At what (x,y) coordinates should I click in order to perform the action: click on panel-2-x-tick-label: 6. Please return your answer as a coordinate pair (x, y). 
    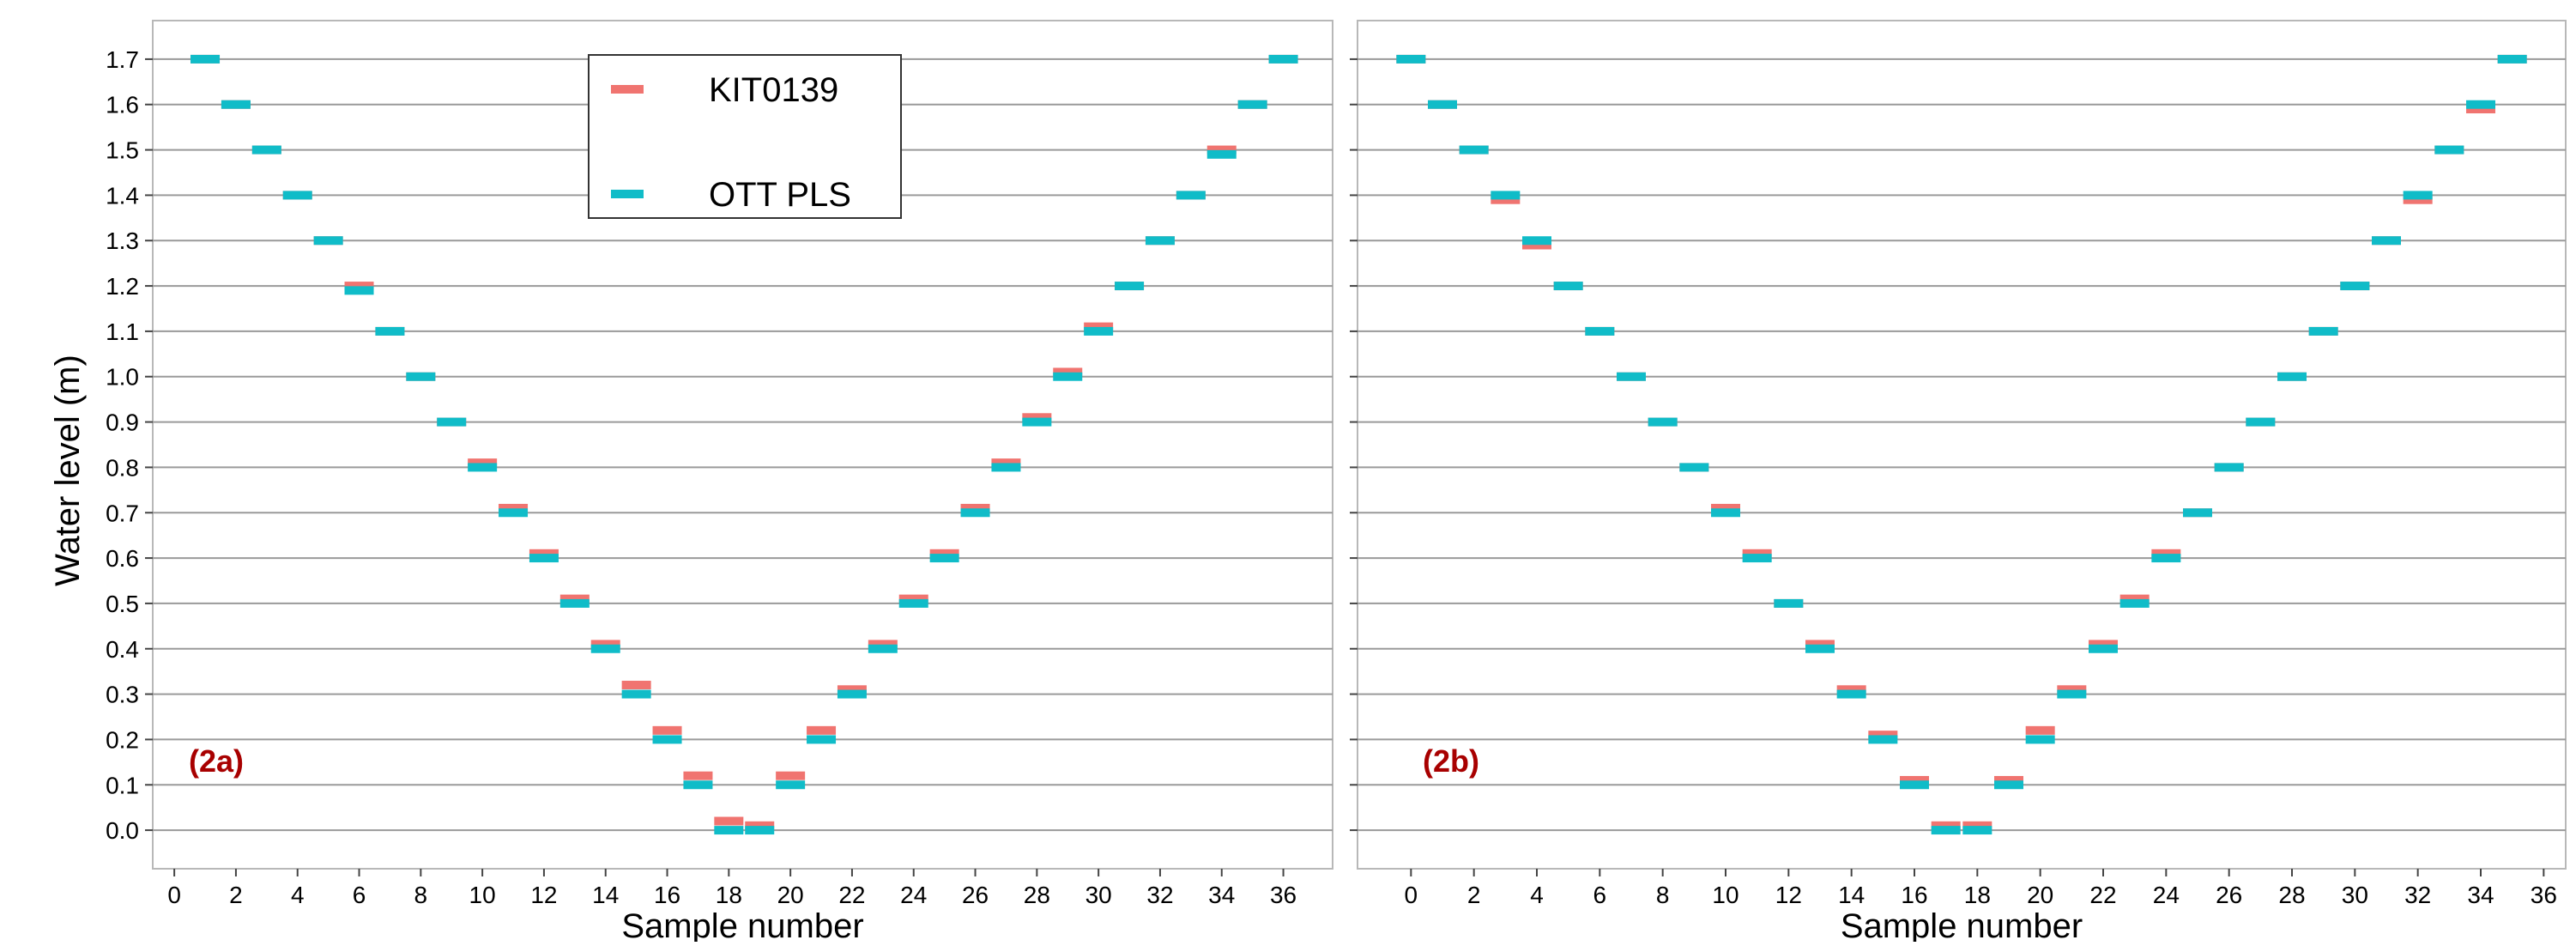
    Looking at the image, I should click on (1600, 895).